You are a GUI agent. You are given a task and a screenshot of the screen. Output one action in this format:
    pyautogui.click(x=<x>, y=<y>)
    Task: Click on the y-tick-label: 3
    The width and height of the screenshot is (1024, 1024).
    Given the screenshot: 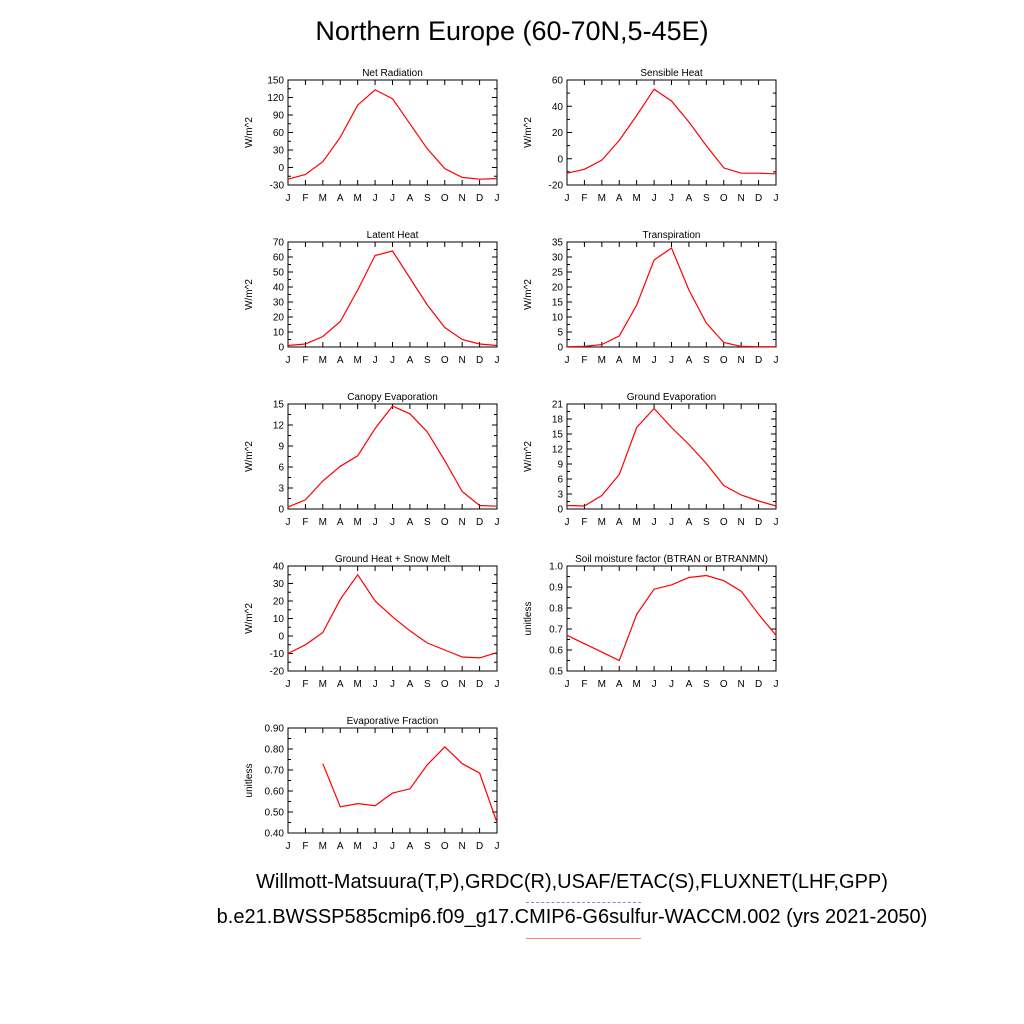 What is the action you would take?
    pyautogui.click(x=281, y=489)
    